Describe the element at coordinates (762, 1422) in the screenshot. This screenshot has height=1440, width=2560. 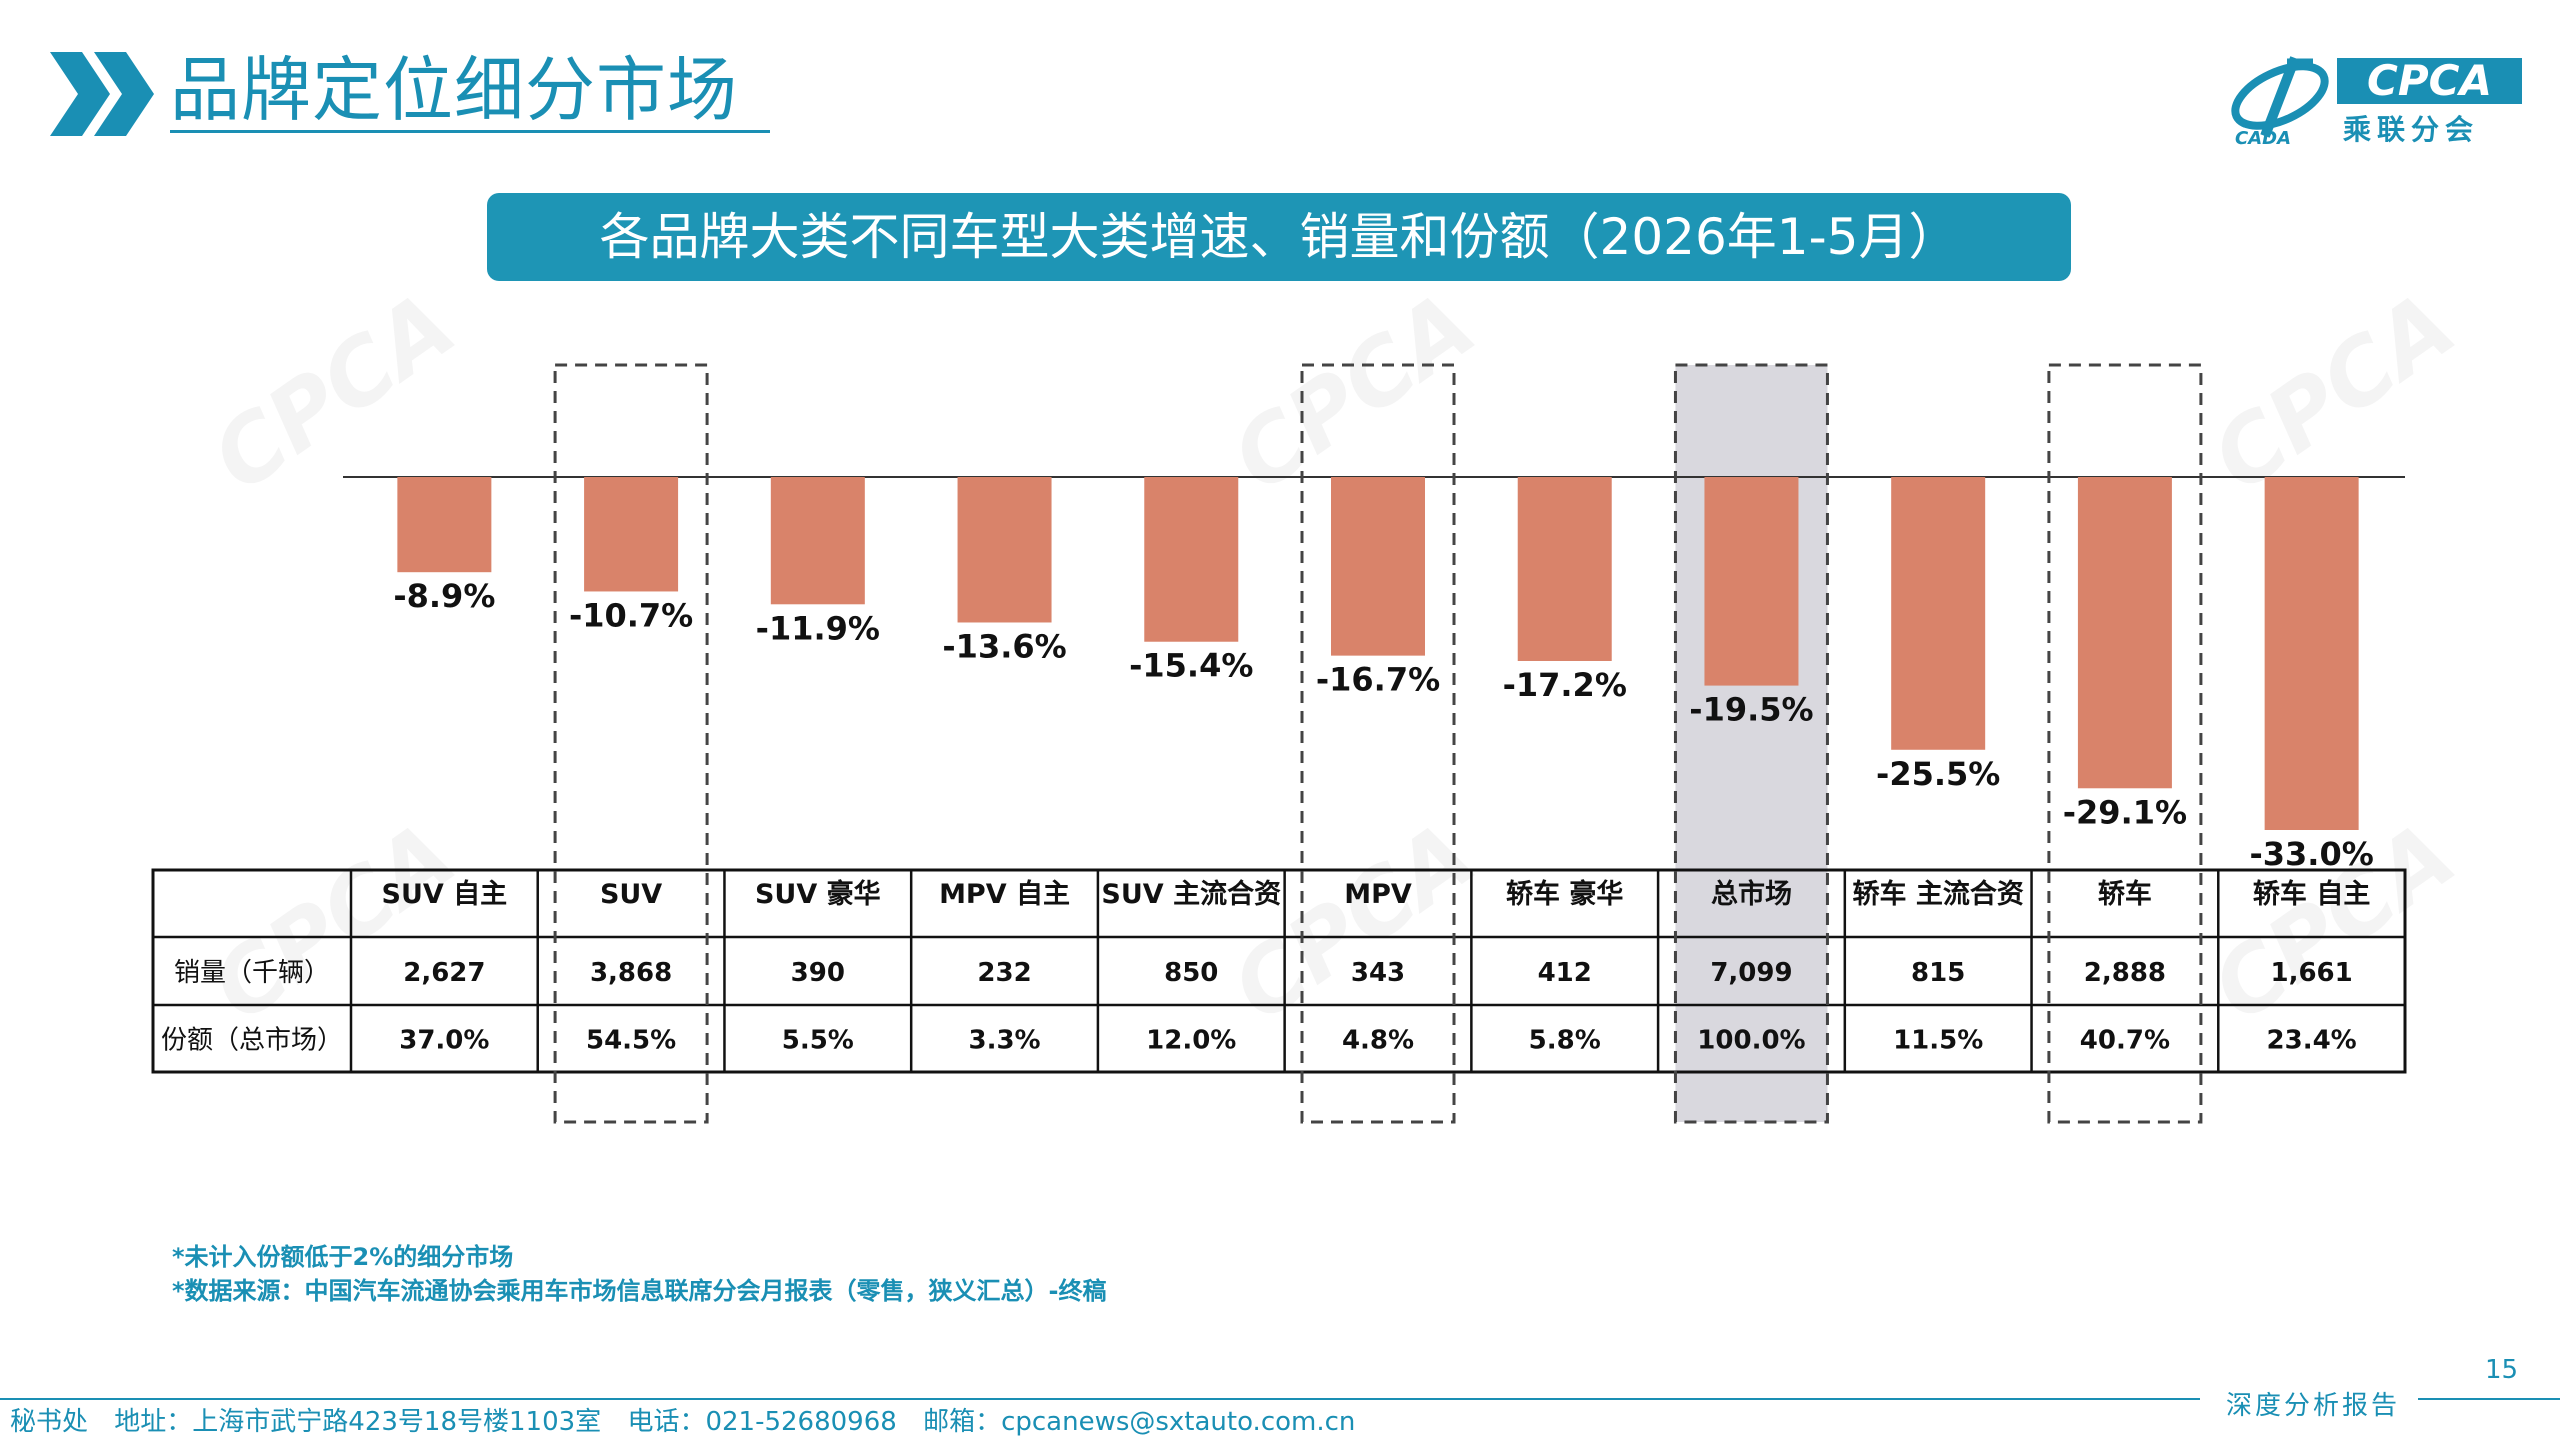
I see `footer-phone: 电话：021-52680968` at that location.